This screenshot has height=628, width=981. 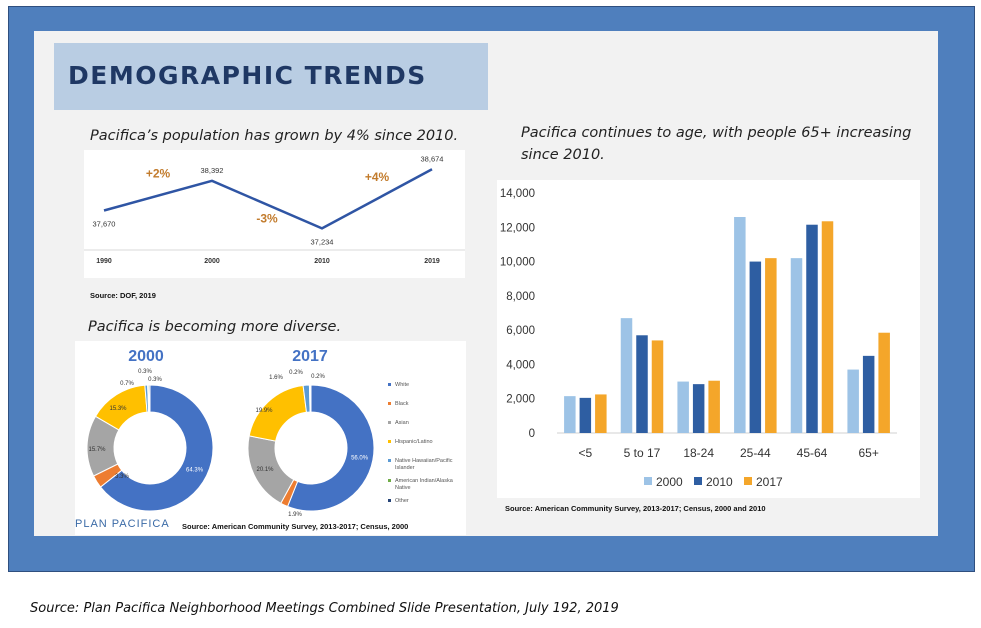 I want to click on diversity-caption: Pacifica is becoming more diverse., so click(x=215, y=327).